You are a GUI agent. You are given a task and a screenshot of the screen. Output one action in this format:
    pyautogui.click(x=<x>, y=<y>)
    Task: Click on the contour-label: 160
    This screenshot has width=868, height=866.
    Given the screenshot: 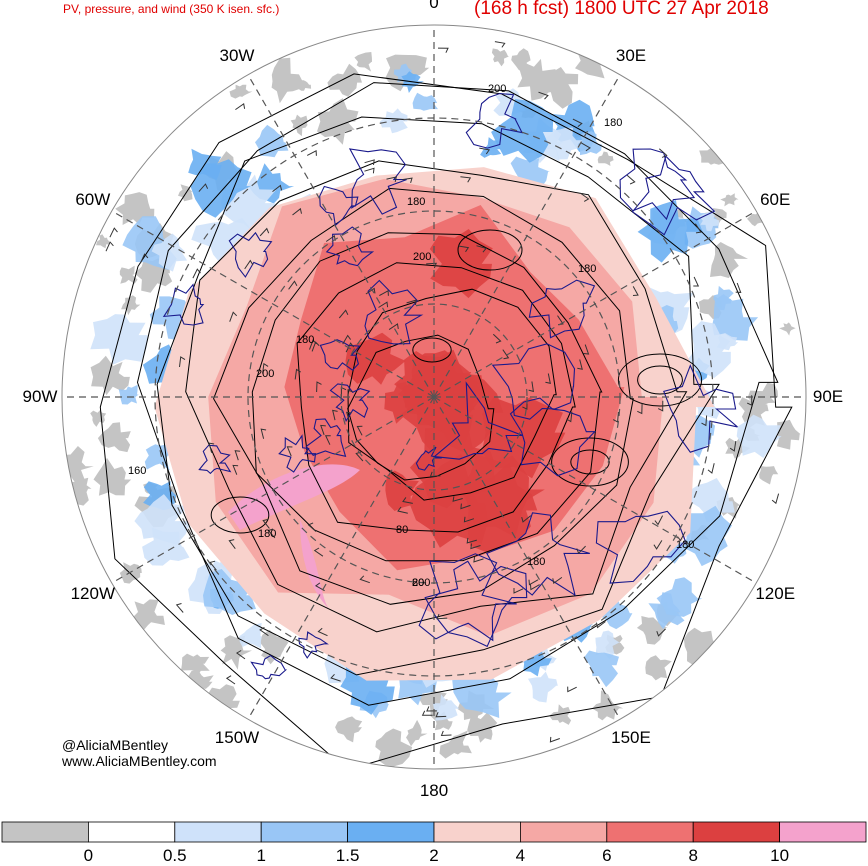 What is the action you would take?
    pyautogui.click(x=137, y=471)
    